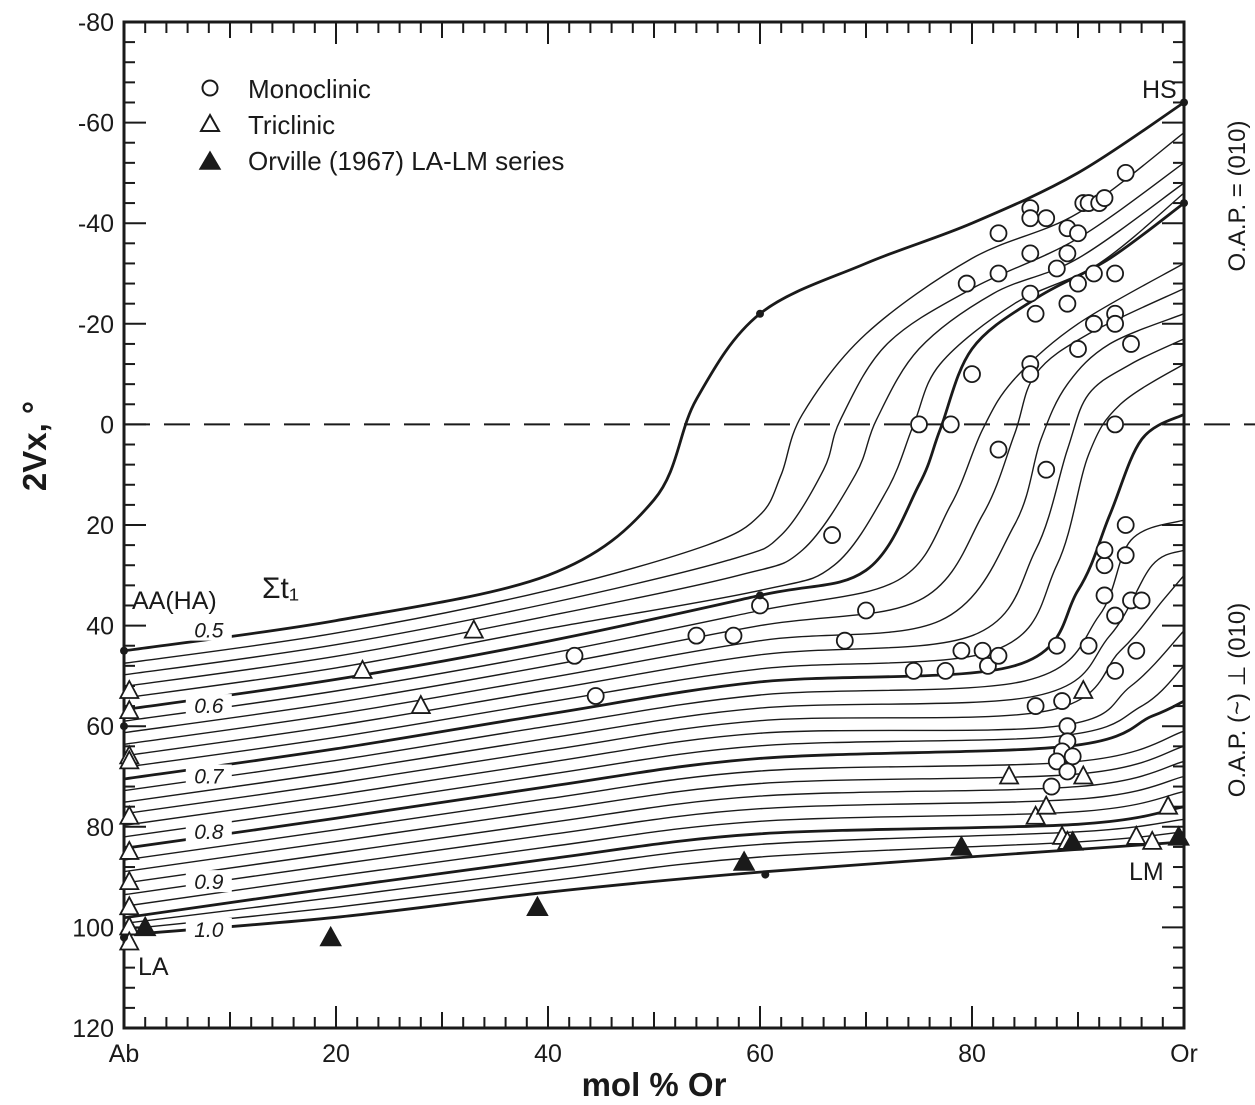 The width and height of the screenshot is (1255, 1105). Describe the element at coordinates (654, 1084) in the screenshot. I see `x-axis-title: mol % Or` at that location.